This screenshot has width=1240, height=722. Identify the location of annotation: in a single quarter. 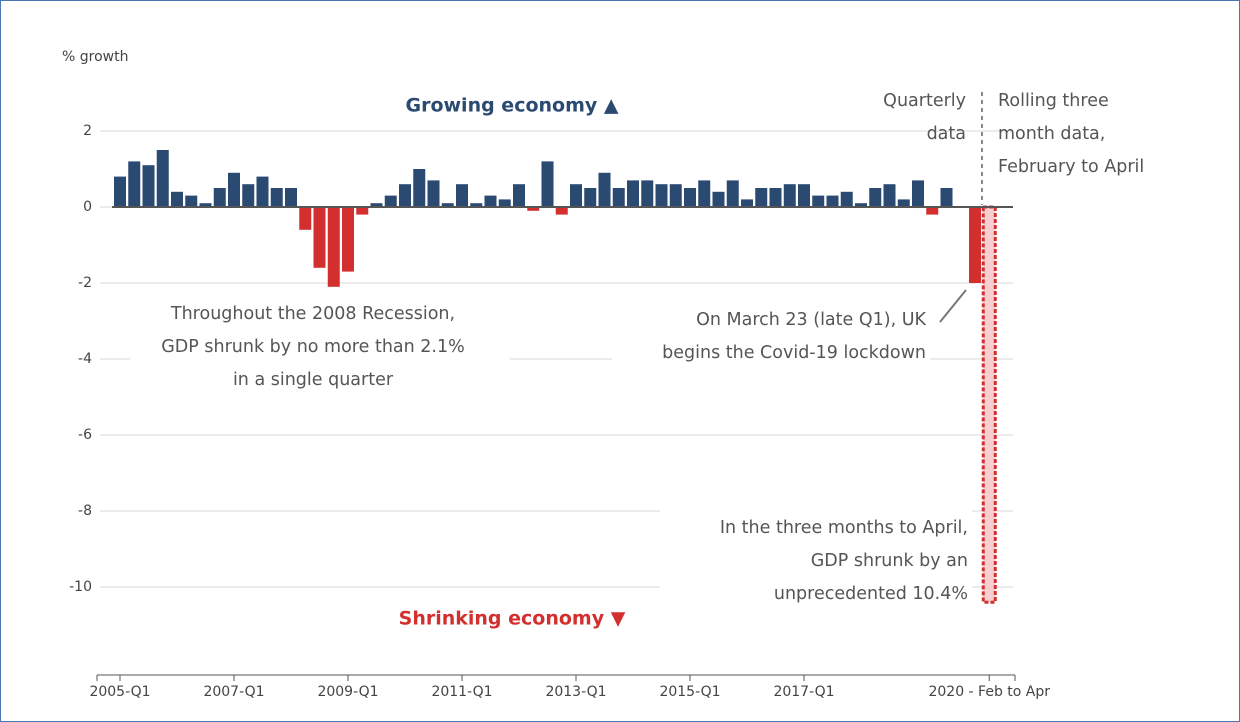
(313, 380).